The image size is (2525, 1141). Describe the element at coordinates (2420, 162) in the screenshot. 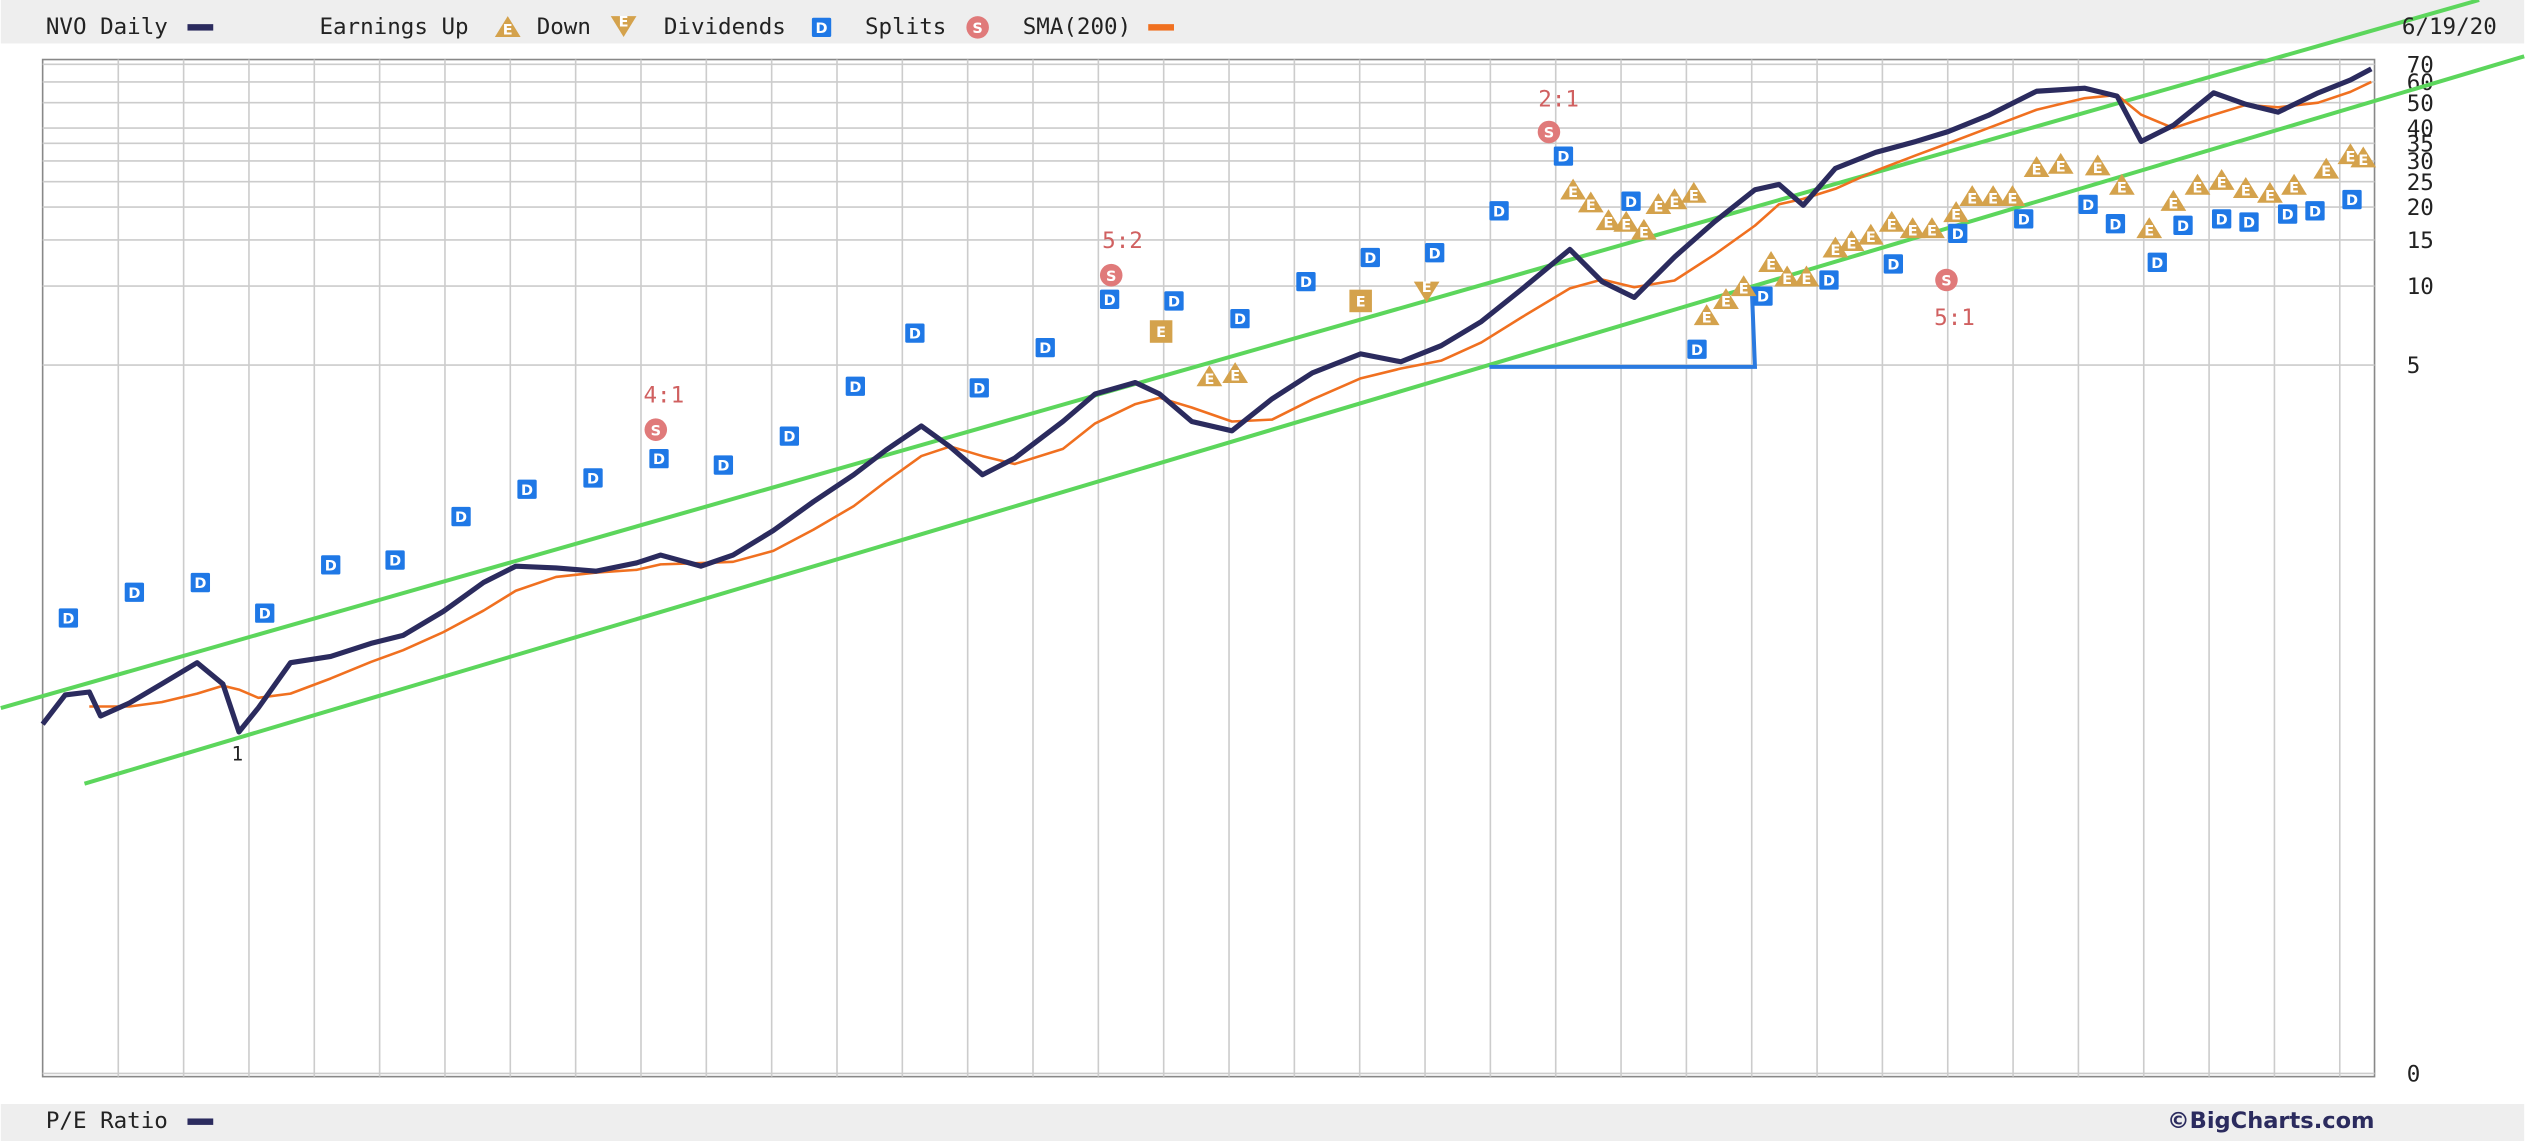

I see `y-tick-label: 30` at that location.